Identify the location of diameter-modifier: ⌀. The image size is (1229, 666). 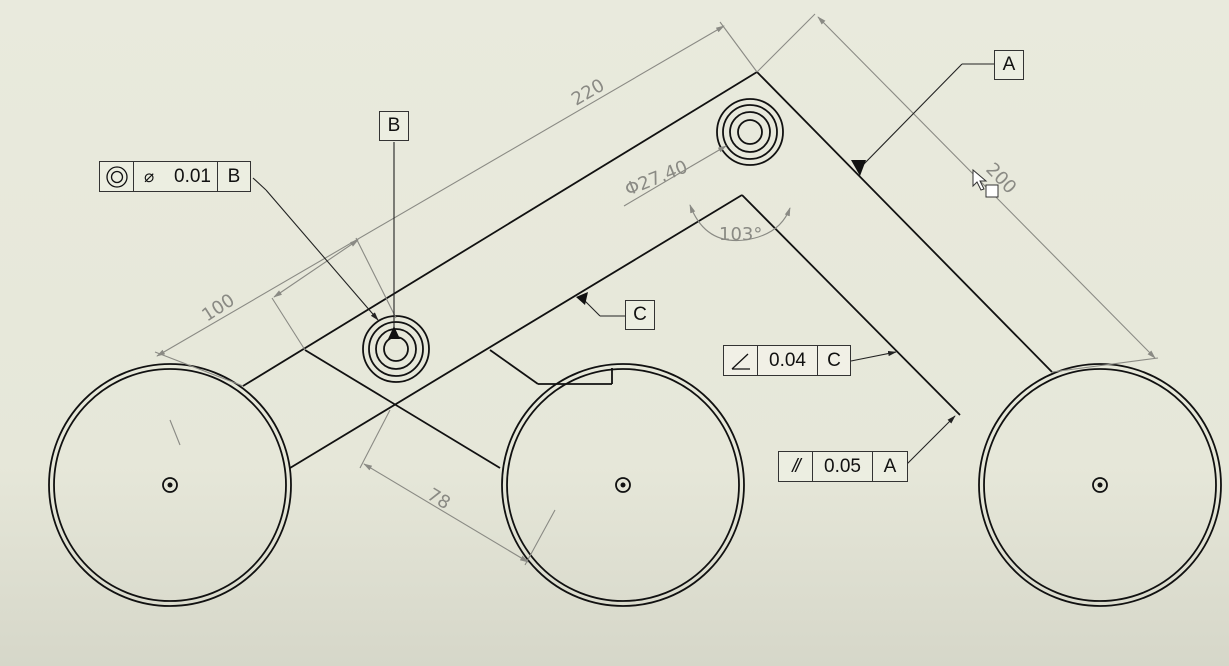
(149, 176).